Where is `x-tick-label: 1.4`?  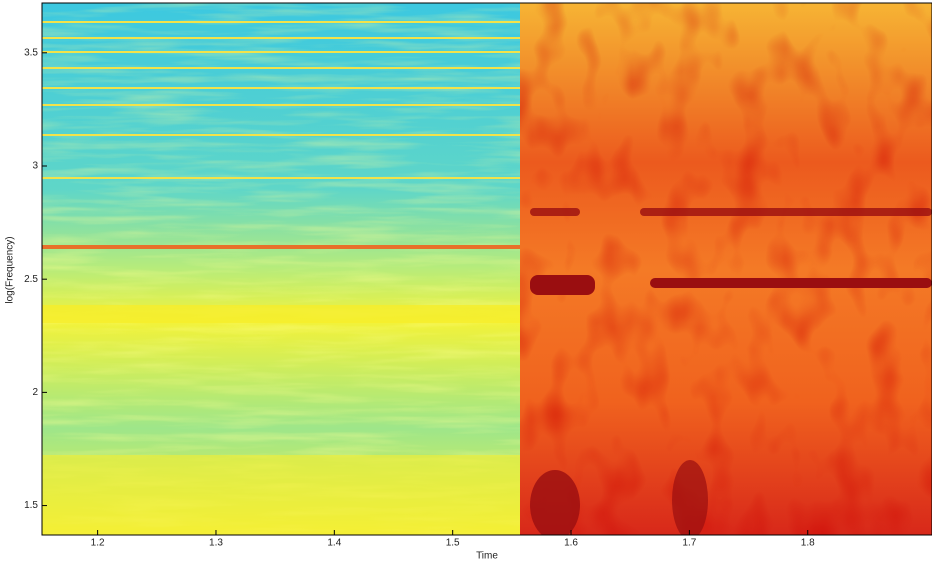 x-tick-label: 1.4 is located at coordinates (334, 543).